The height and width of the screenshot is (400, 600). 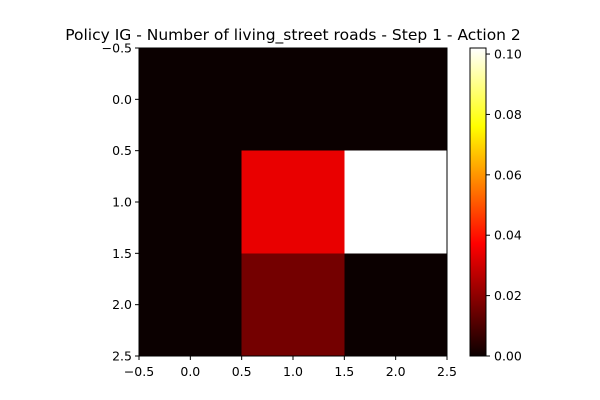 I want to click on x-tick-label: 1.5, so click(x=344, y=371).